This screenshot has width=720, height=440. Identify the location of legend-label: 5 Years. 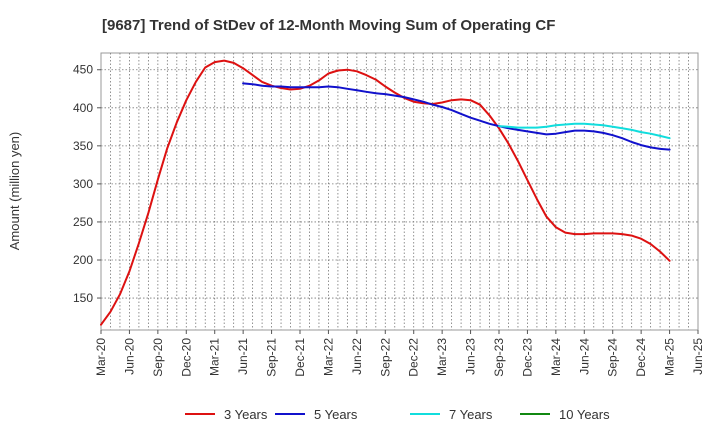
(336, 414).